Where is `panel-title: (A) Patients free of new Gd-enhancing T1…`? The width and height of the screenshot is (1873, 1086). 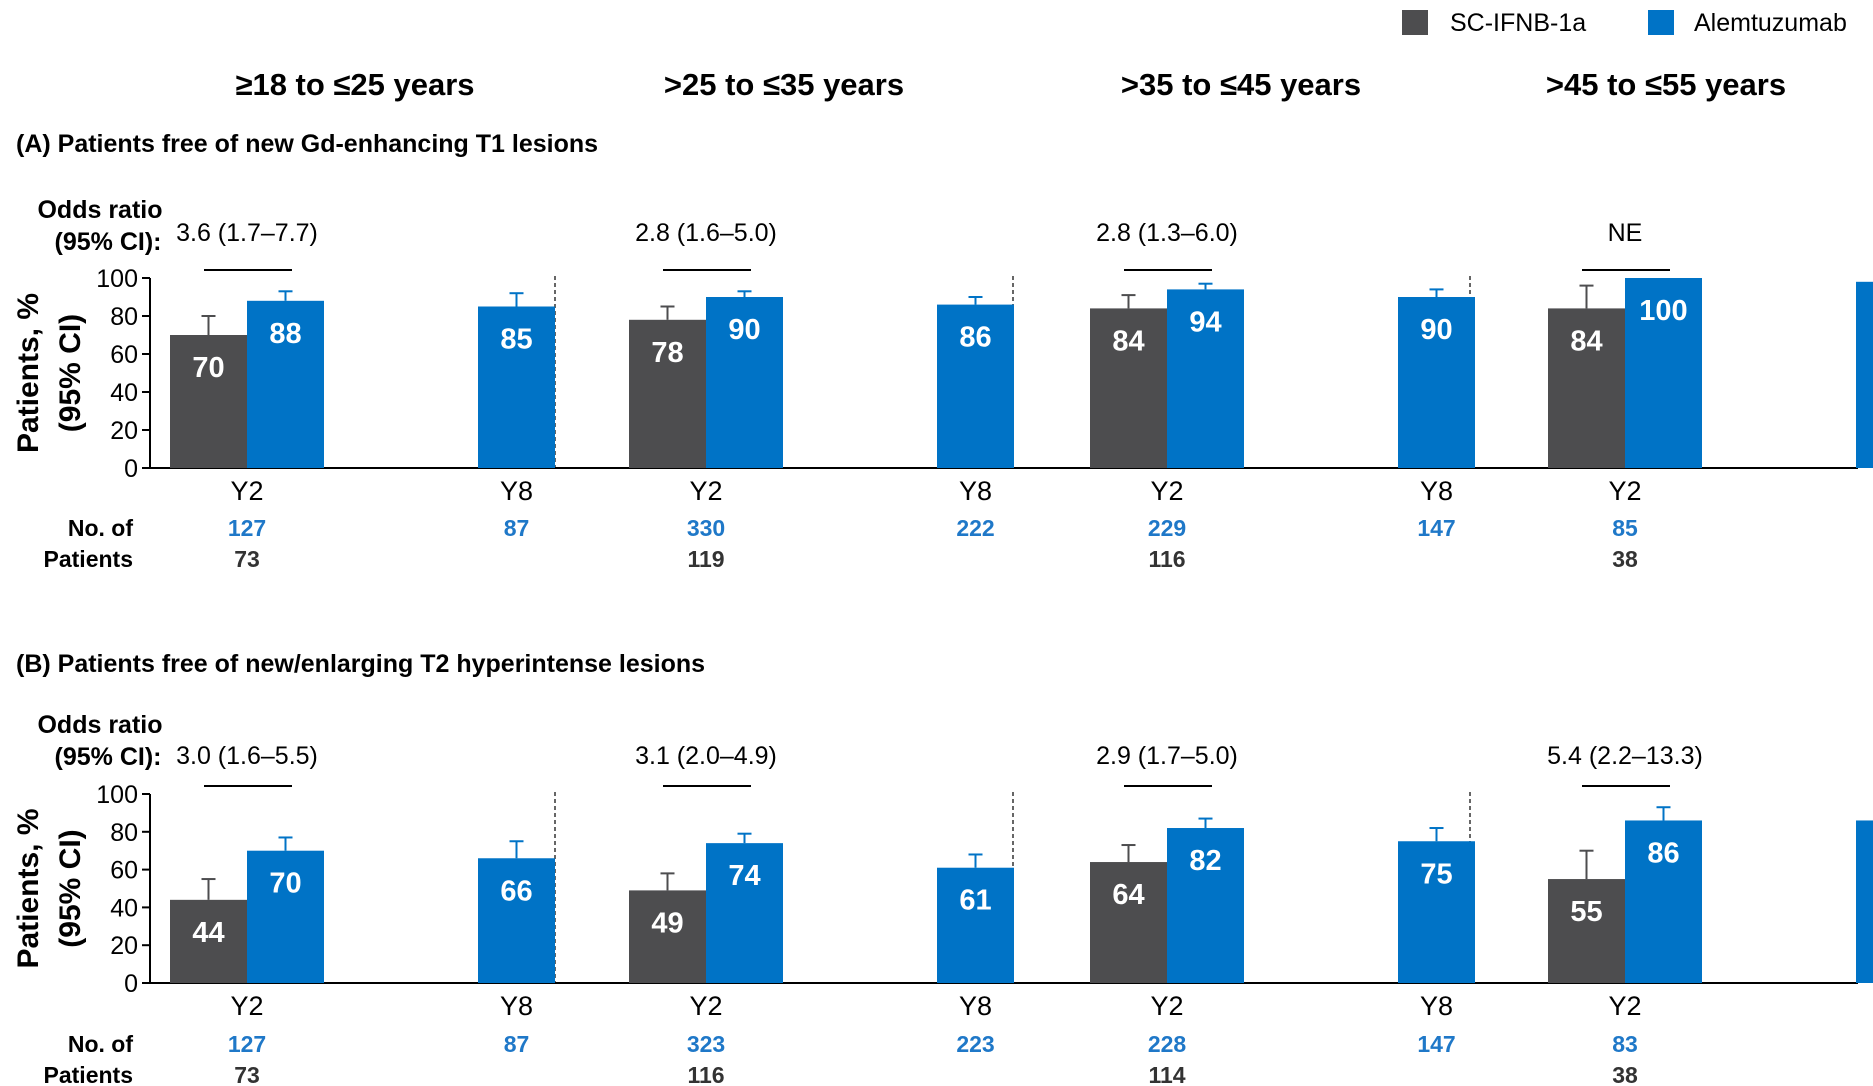 panel-title: (A) Patients free of new Gd-enhancing T1… is located at coordinates (307, 144).